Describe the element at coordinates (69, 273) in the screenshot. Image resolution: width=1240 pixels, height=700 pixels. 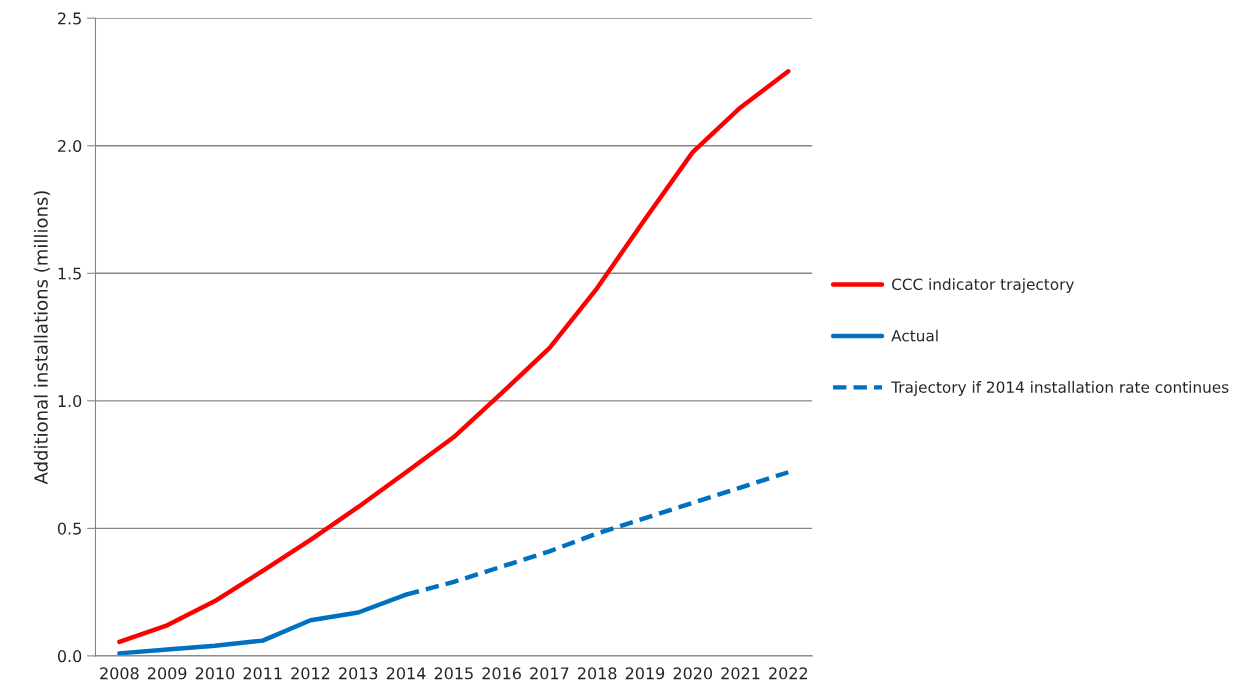
I see `y-tick-label: 1.5` at that location.